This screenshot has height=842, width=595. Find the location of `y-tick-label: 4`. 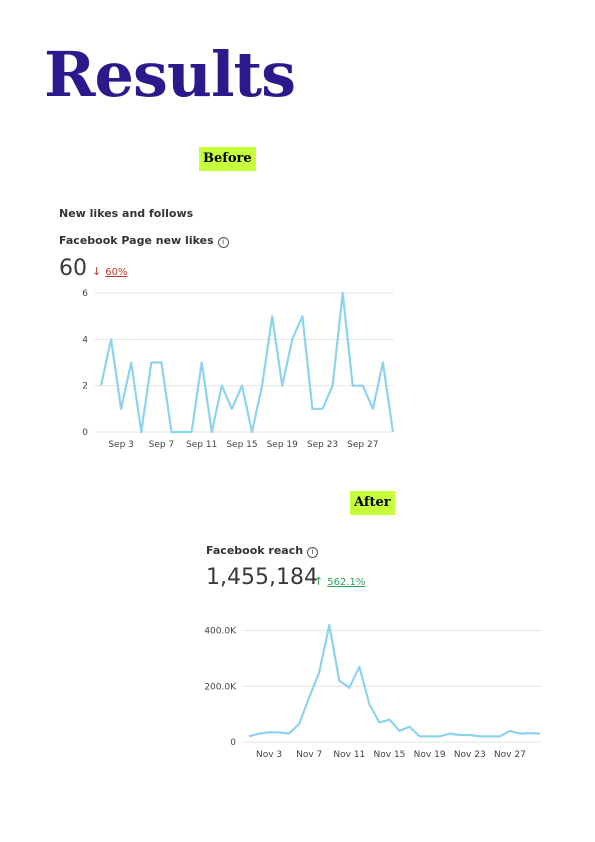

y-tick-label: 4 is located at coordinates (85, 340).